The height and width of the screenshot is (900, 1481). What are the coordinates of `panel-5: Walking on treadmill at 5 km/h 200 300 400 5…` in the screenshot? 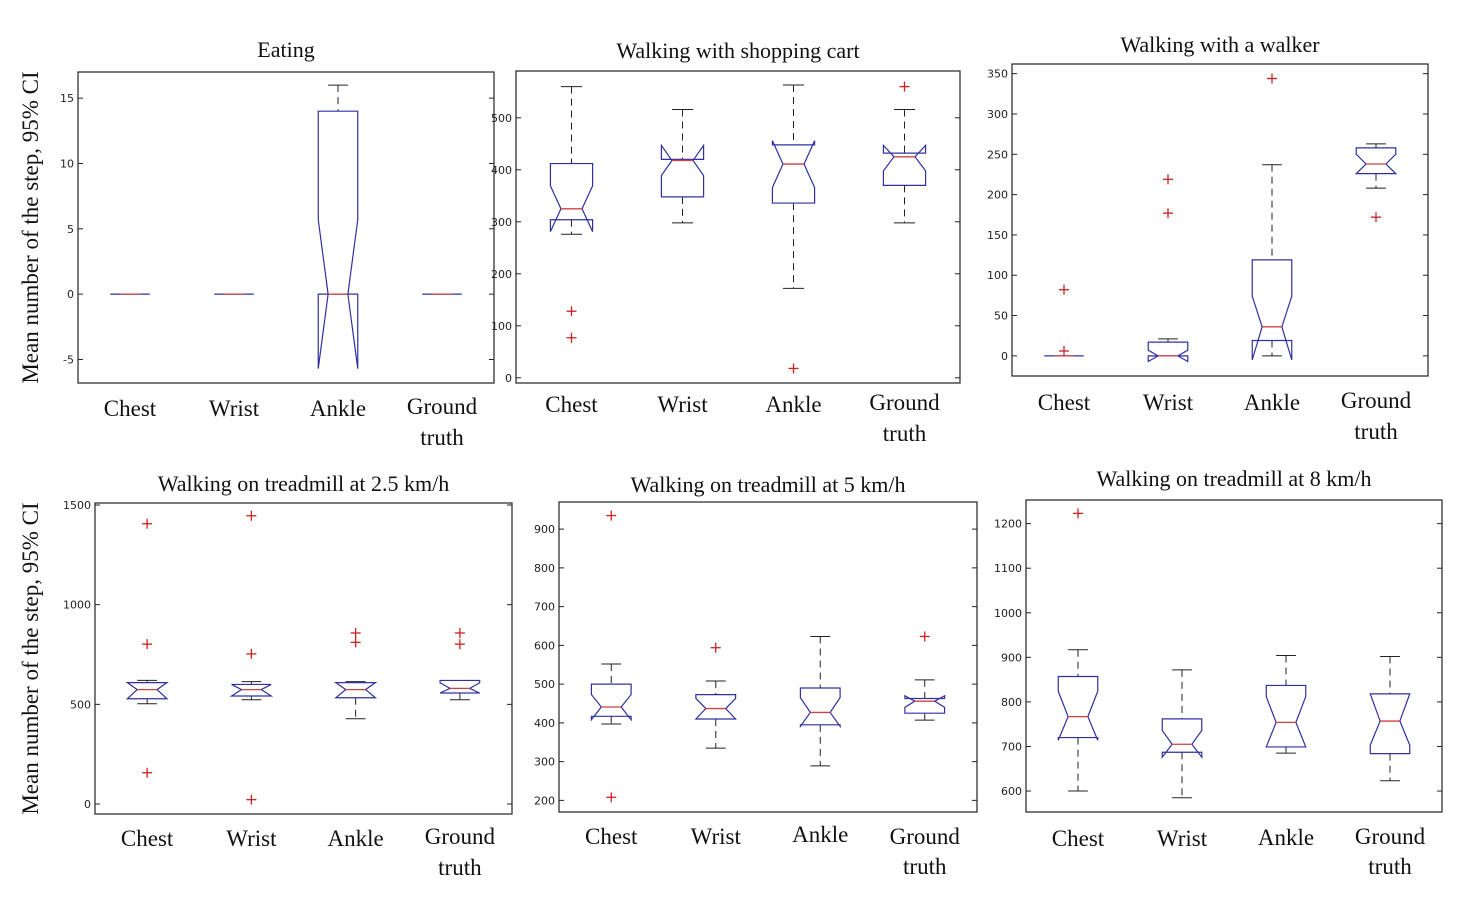 It's located at (756, 675).